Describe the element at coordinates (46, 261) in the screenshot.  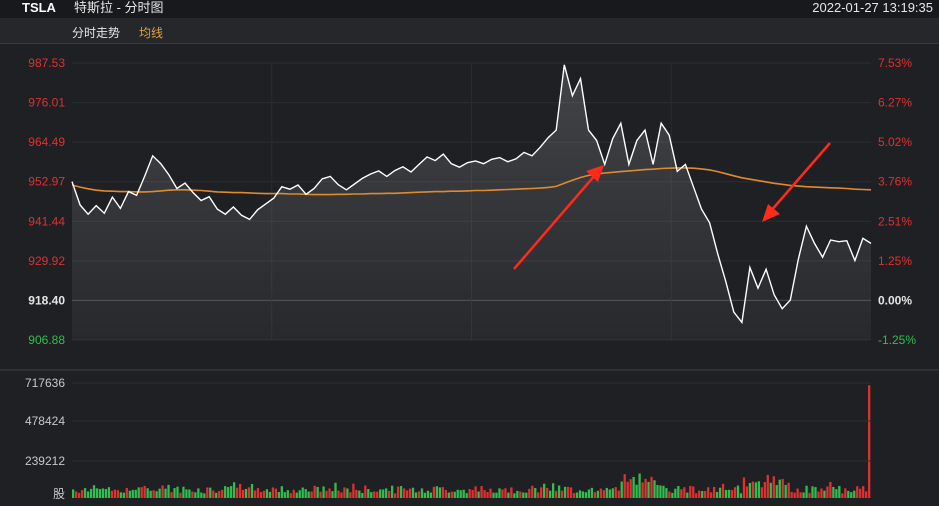
I see `price-tick-label: 929.92` at that location.